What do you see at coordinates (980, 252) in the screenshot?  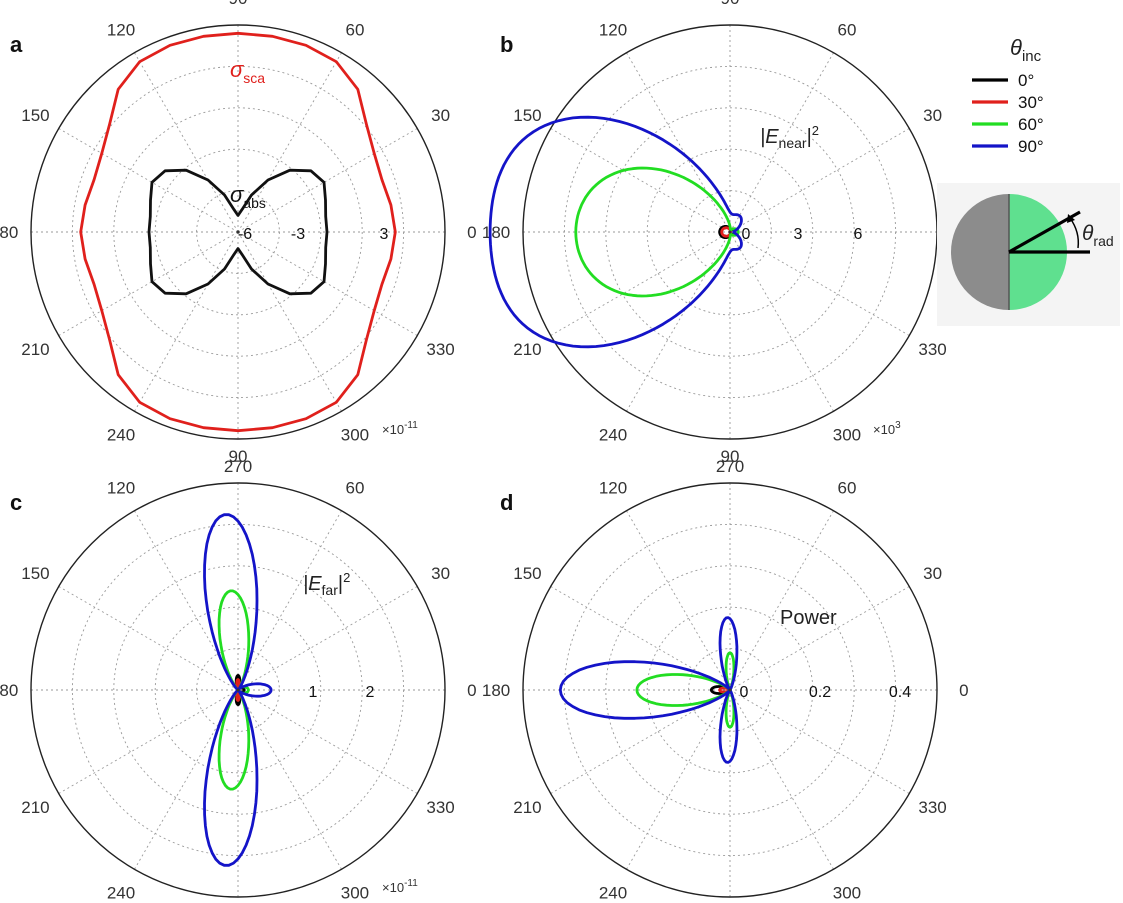 I see `metal-hemisphere` at bounding box center [980, 252].